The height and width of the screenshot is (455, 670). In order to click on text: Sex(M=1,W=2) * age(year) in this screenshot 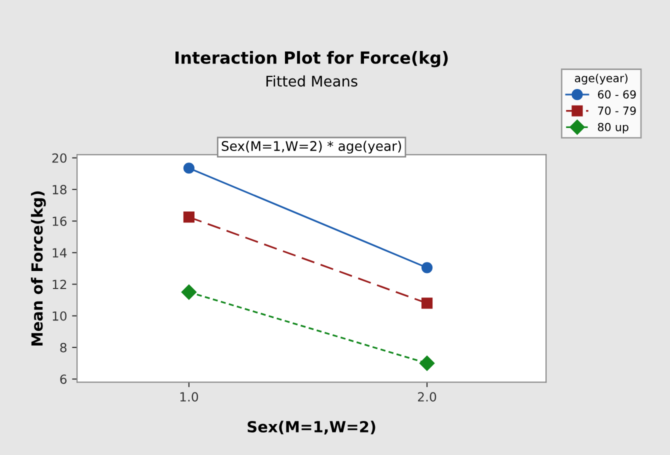, I will do `click(312, 147)`.